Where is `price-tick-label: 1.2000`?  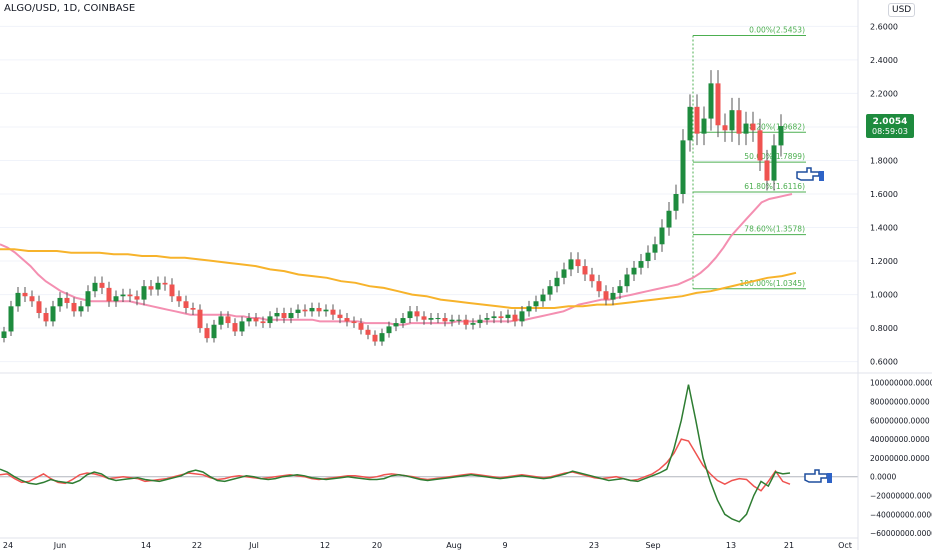 price-tick-label: 1.2000 is located at coordinates (884, 261).